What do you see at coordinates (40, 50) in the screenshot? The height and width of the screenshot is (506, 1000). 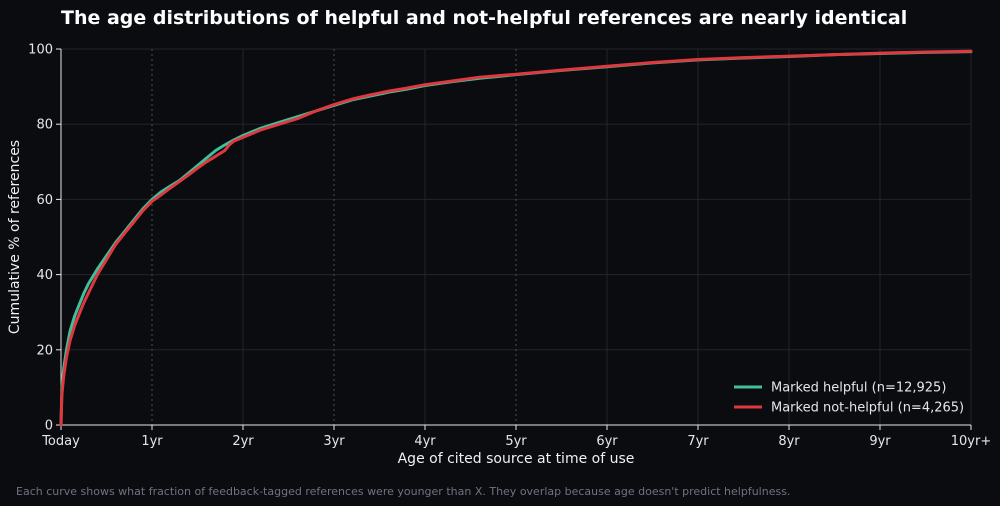 I see `y-tick-label: 100` at bounding box center [40, 50].